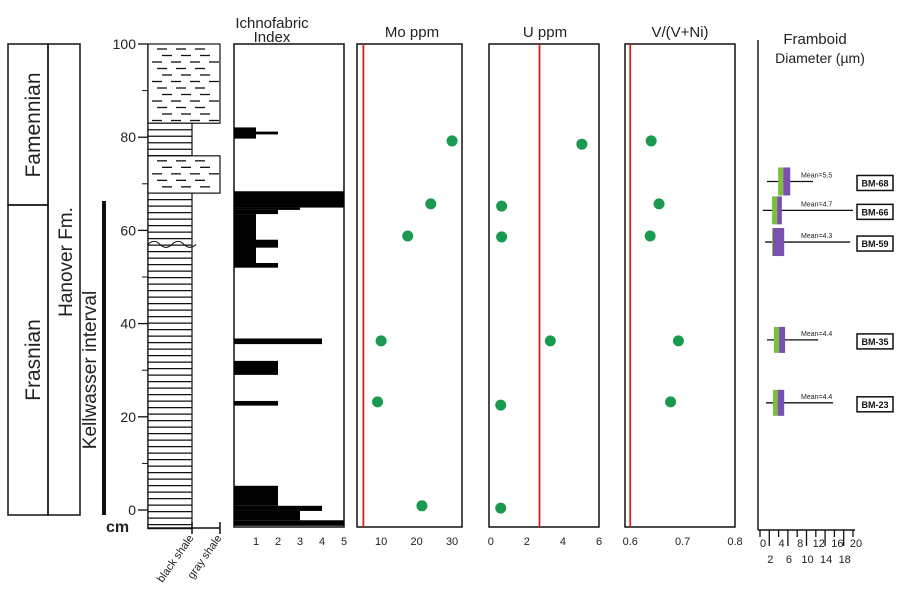 This screenshot has width=900, height=606. I want to click on u-tick-label: 6, so click(599, 542).